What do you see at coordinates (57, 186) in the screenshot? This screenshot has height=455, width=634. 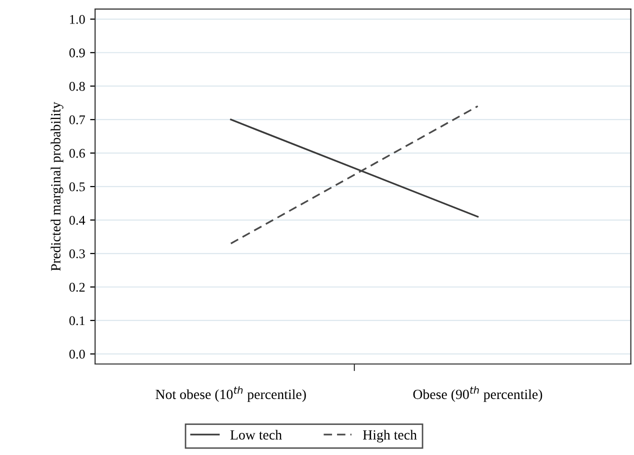 I see `y-axis-title: Predicted marginal probability` at bounding box center [57, 186].